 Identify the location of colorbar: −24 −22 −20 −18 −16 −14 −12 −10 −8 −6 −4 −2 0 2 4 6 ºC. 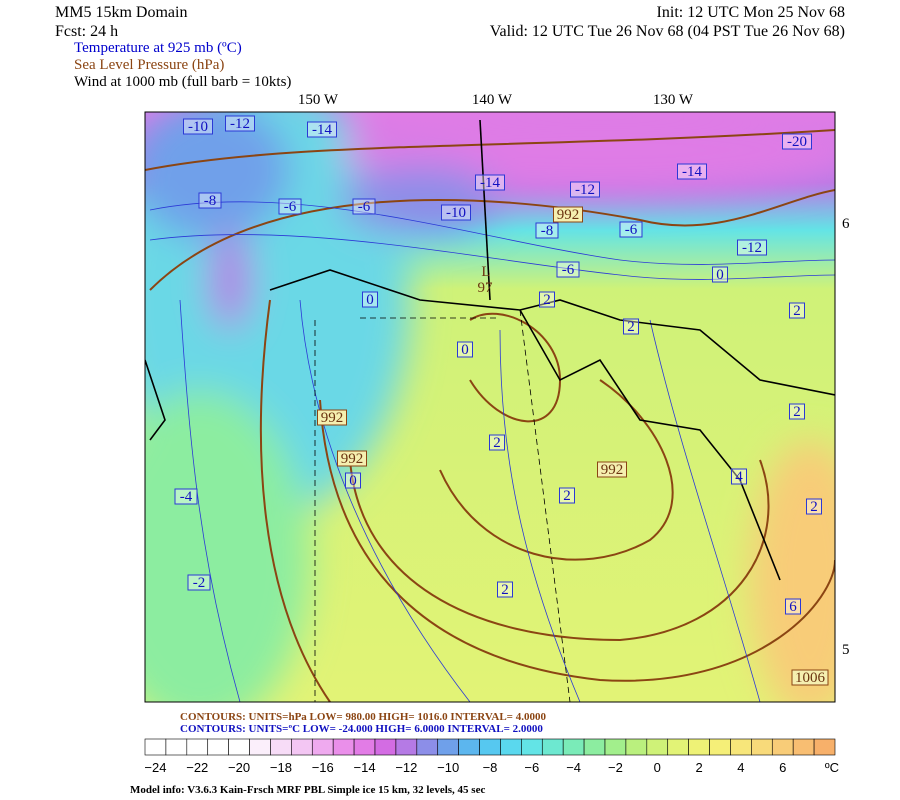
(491, 756).